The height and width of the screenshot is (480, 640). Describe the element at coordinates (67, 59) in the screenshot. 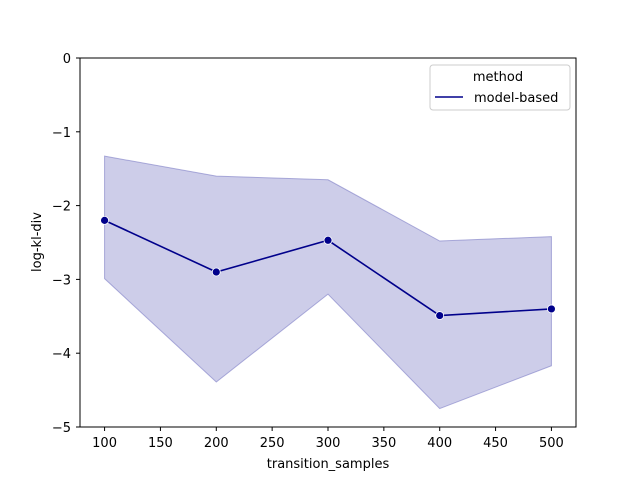

I see `y-tick-label: 0` at that location.